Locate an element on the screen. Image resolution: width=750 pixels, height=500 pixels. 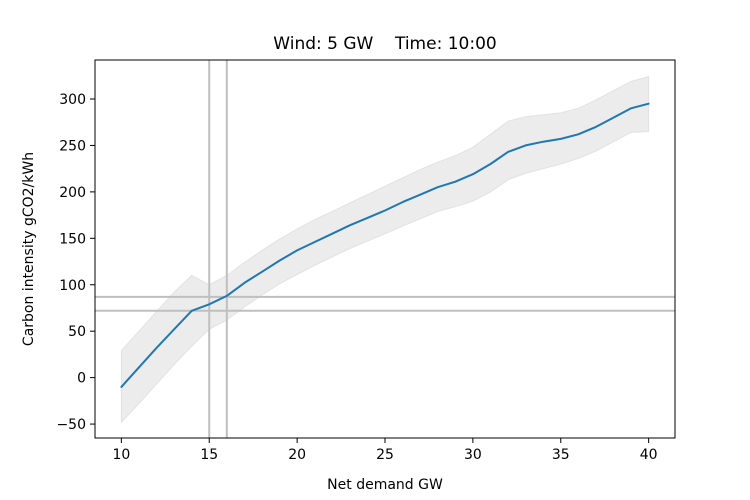
x-tick-label: 30 is located at coordinates (473, 455).